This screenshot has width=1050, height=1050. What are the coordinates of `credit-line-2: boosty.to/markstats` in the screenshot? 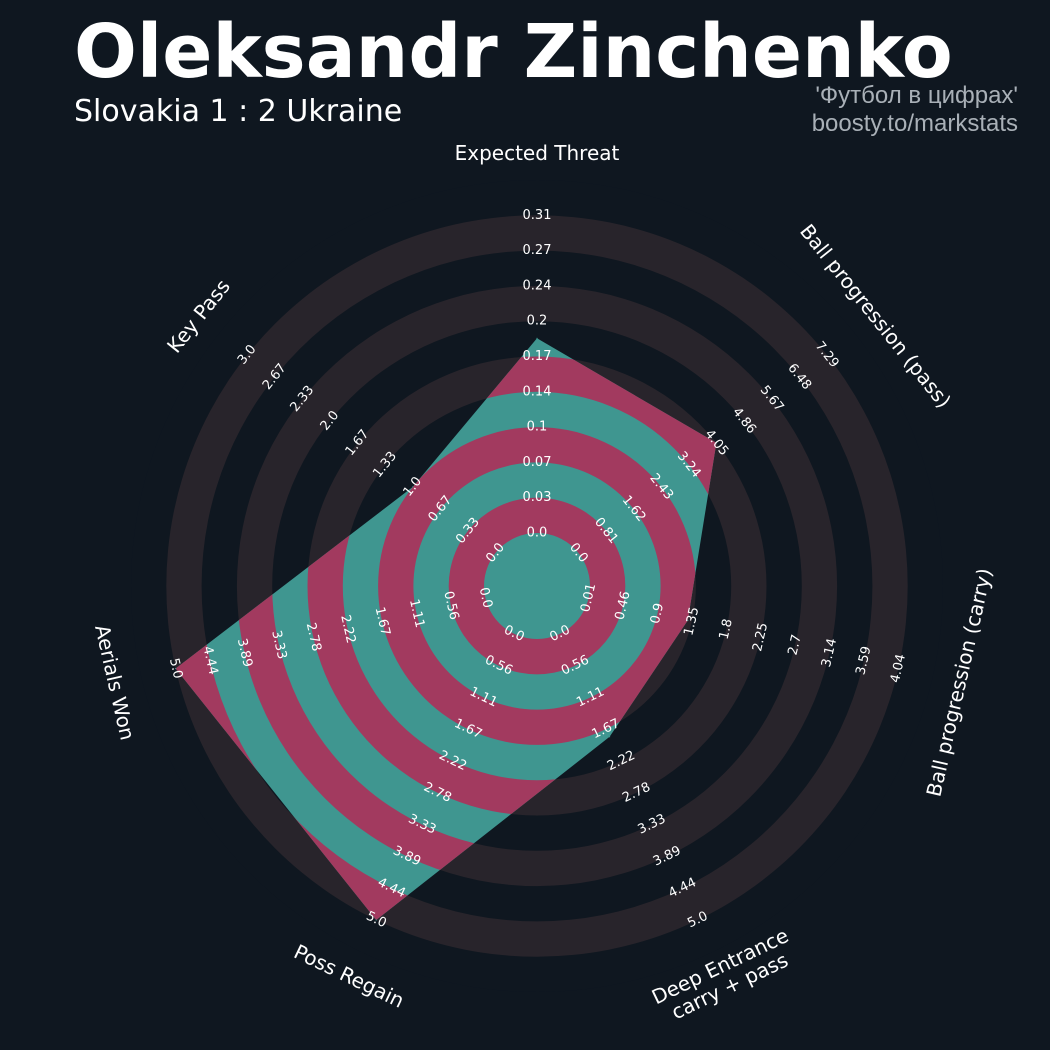 It's located at (914, 123).